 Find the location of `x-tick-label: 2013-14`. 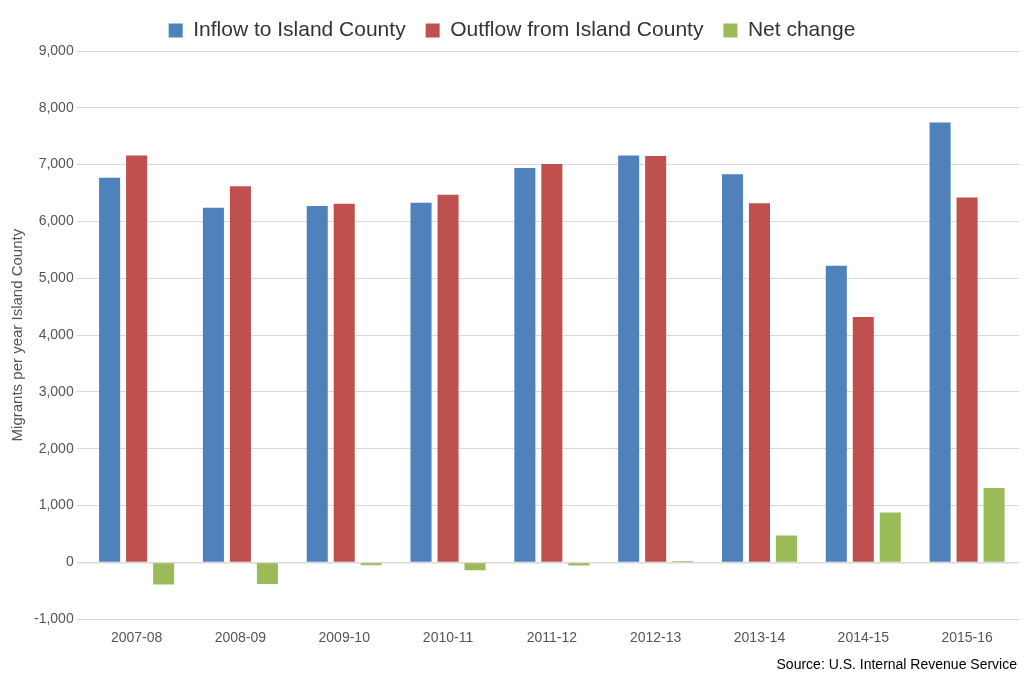

x-tick-label: 2013-14 is located at coordinates (759, 637).